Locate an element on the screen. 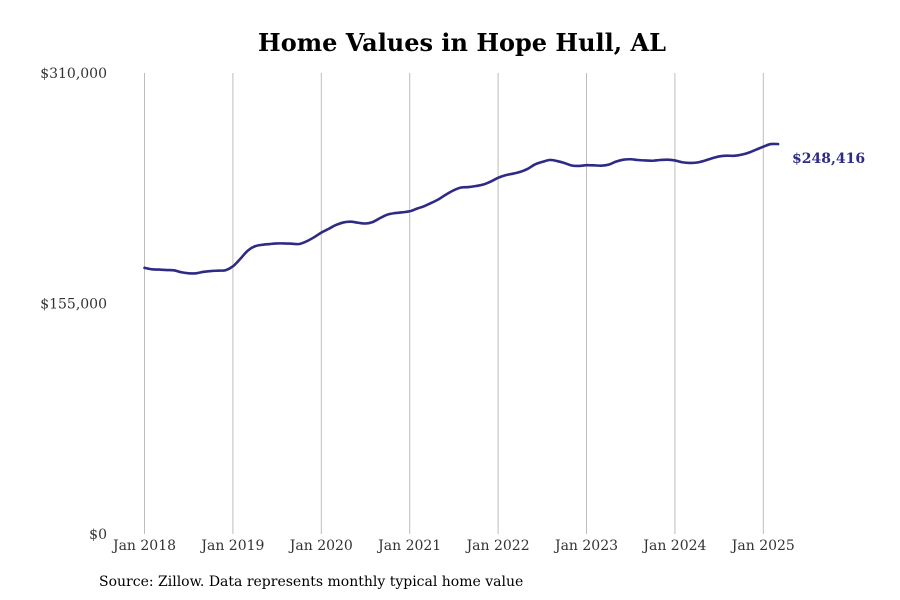 This screenshot has width=900, height=600. y-axis-tick-labels: $0 $155,000 $310,000 is located at coordinates (73, 304).